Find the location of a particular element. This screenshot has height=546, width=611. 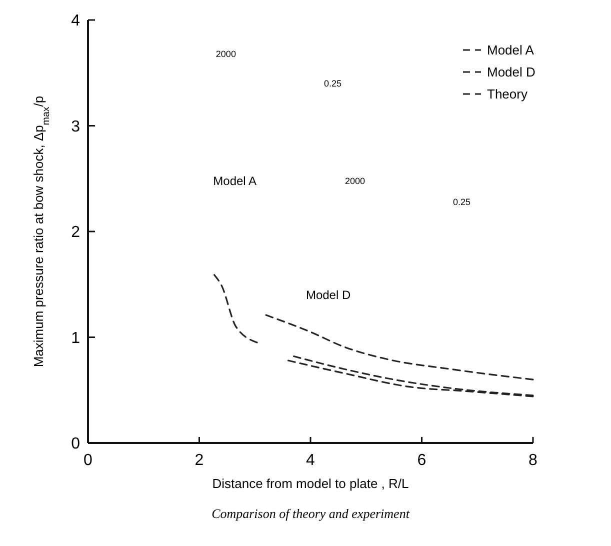

legend-label: Model D is located at coordinates (511, 72).